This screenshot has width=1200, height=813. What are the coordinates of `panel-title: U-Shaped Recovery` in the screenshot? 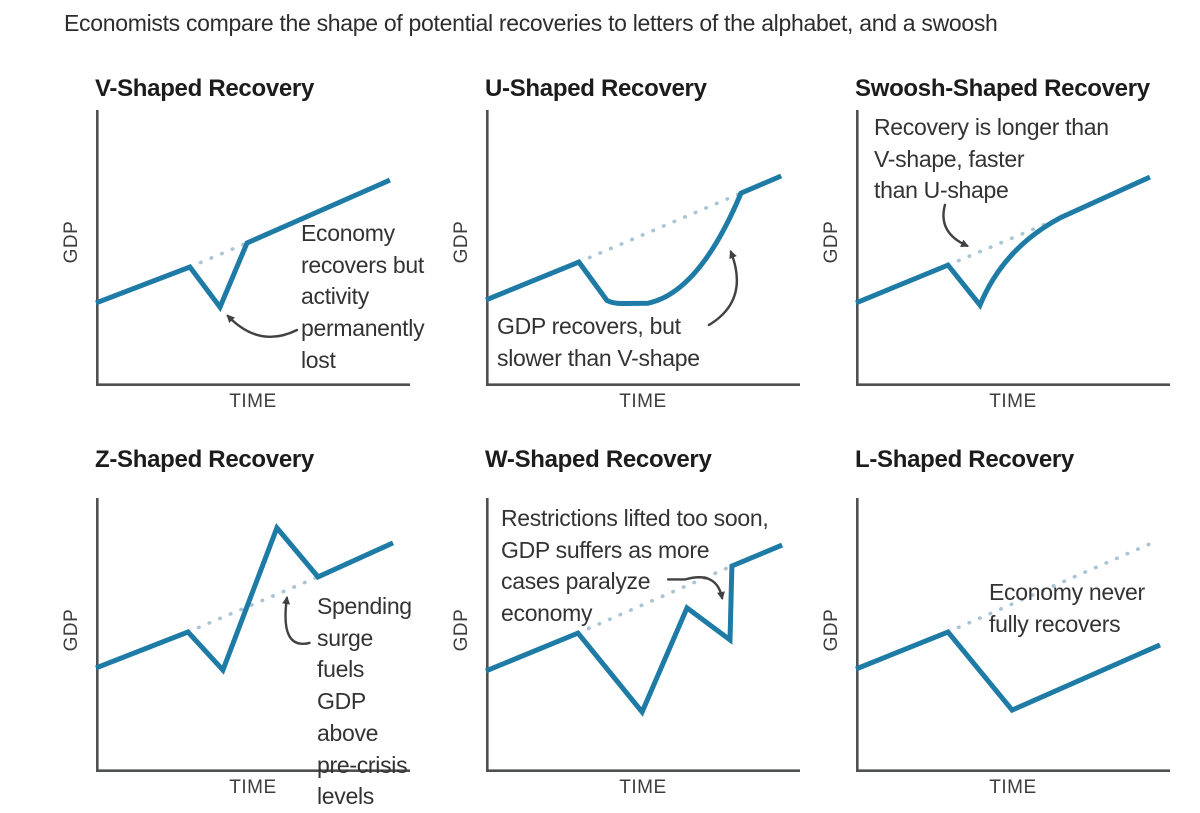 It's located at (596, 88).